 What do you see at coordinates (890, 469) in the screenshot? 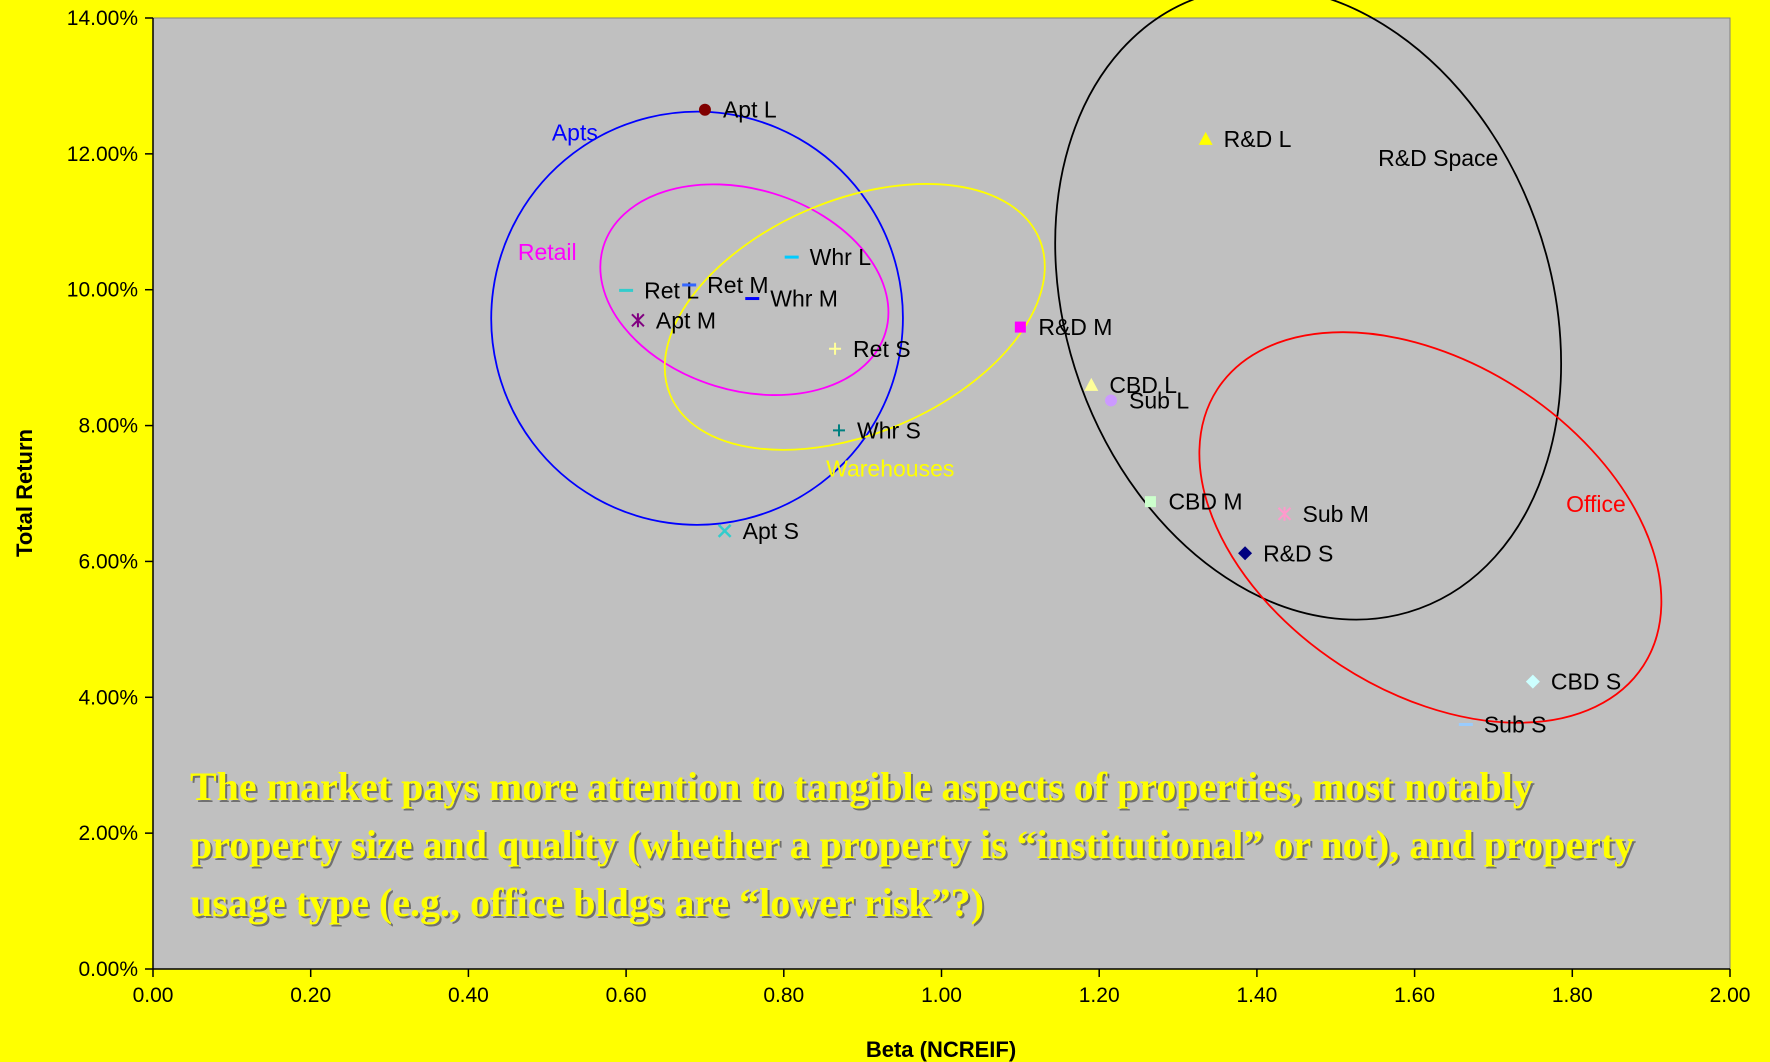
I see `group-label-warehouses: Warehouses` at bounding box center [890, 469].